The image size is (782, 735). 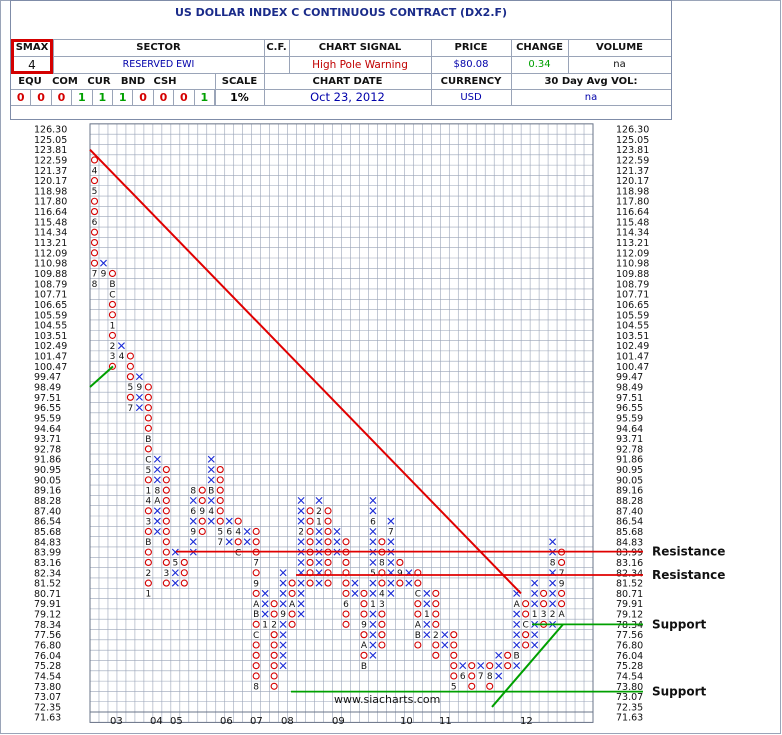 I want to click on y-tick-label-right: 94.64, so click(x=629, y=429).